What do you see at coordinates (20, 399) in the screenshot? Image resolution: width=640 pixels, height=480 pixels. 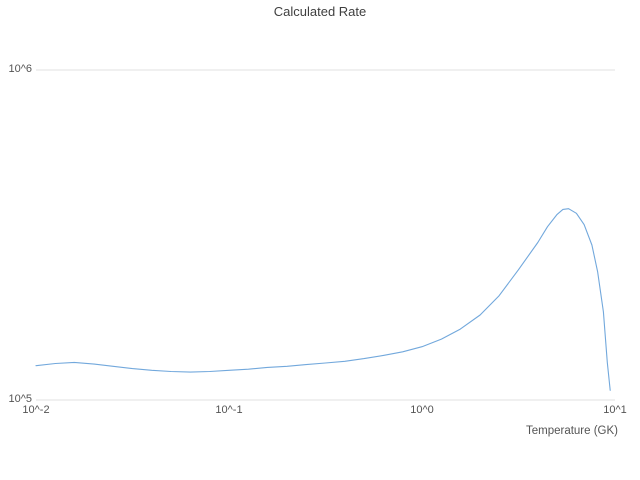 I see `y-tick-label-10e5: 10^5` at bounding box center [20, 399].